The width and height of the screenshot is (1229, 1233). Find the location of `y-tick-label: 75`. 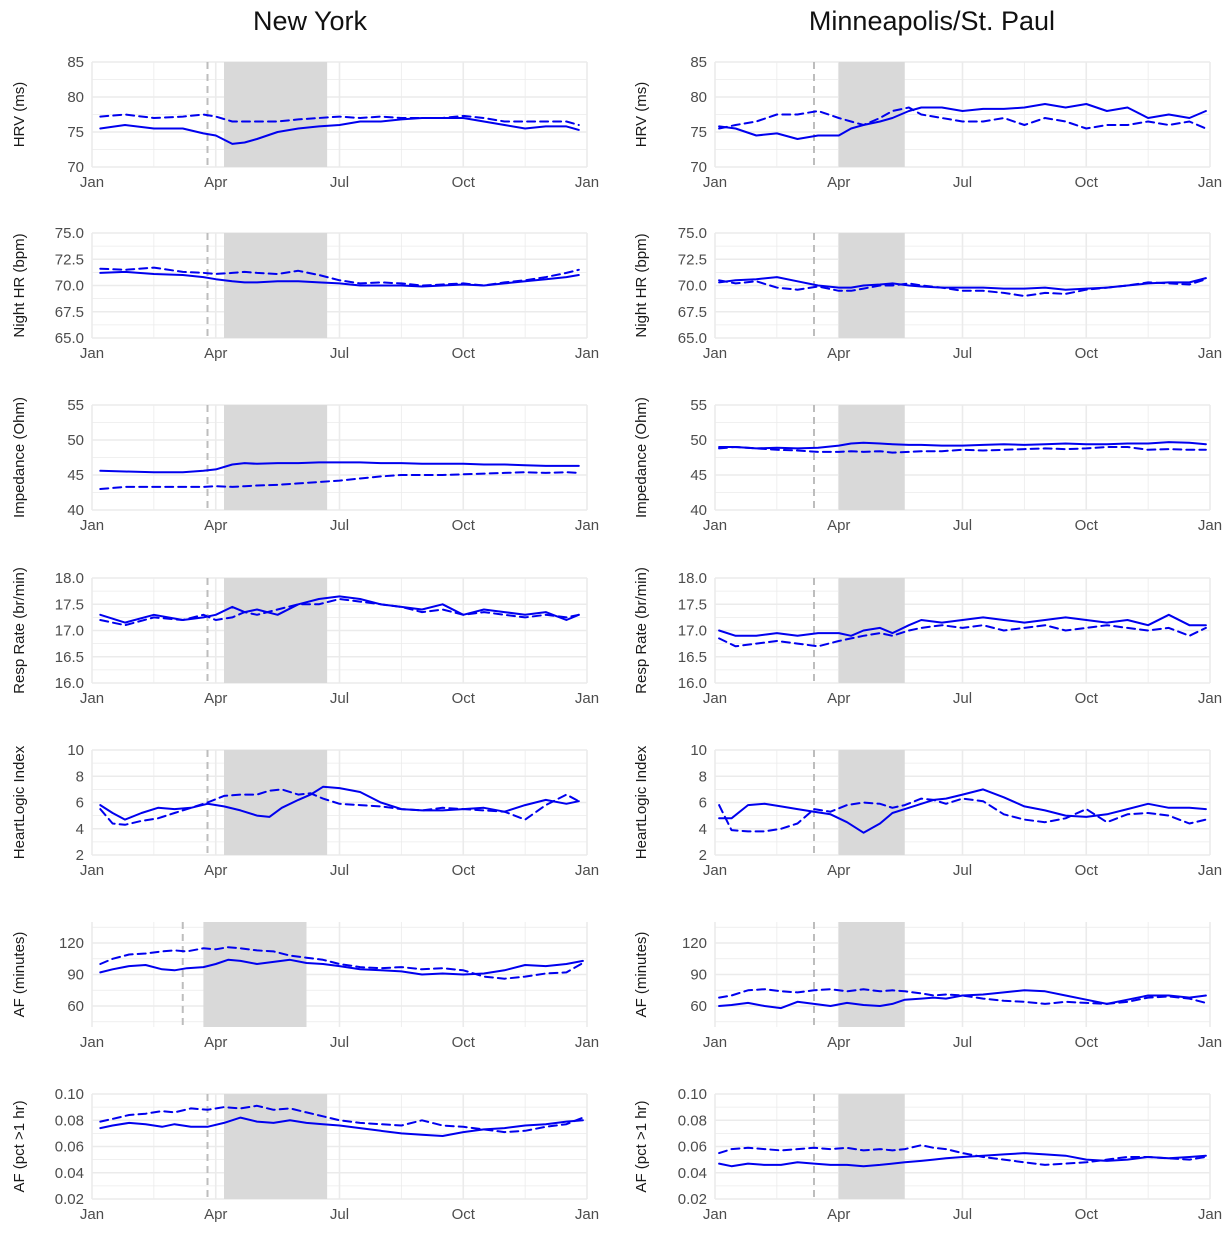

y-tick-label: 75 is located at coordinates (75, 132).